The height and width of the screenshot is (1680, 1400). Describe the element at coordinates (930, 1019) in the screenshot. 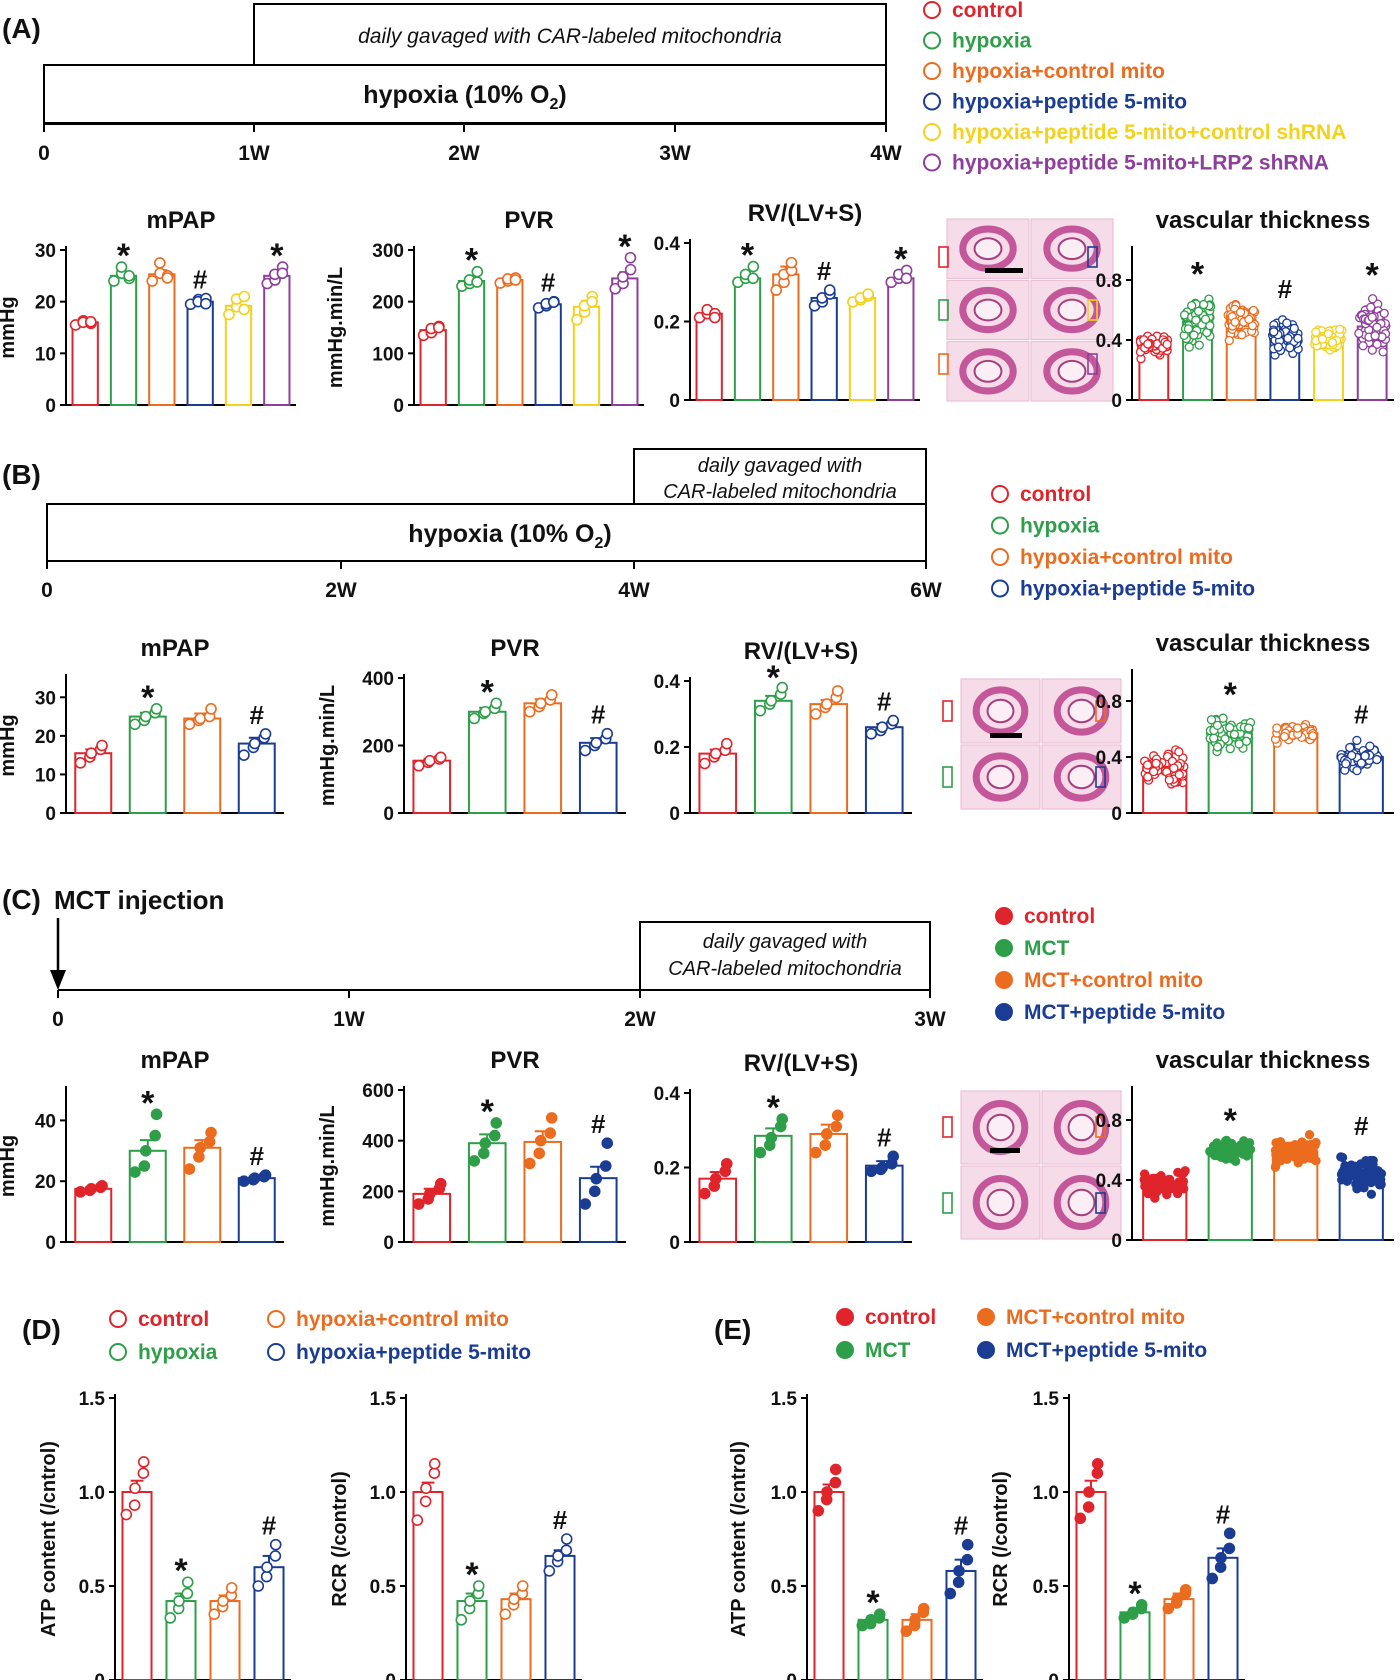

I see `timeline-tick-label: 3W` at that location.